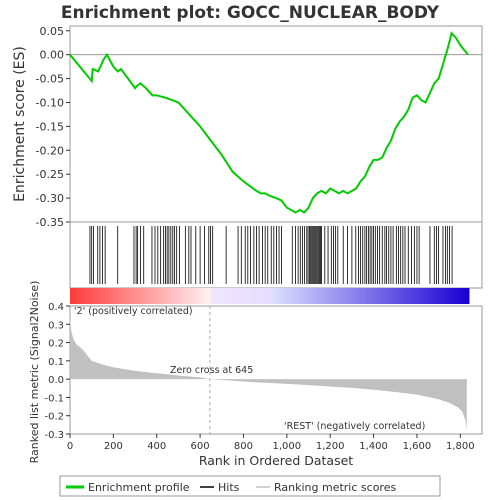  I want to click on metric-y-tick-label: 0.0, so click(56, 380).